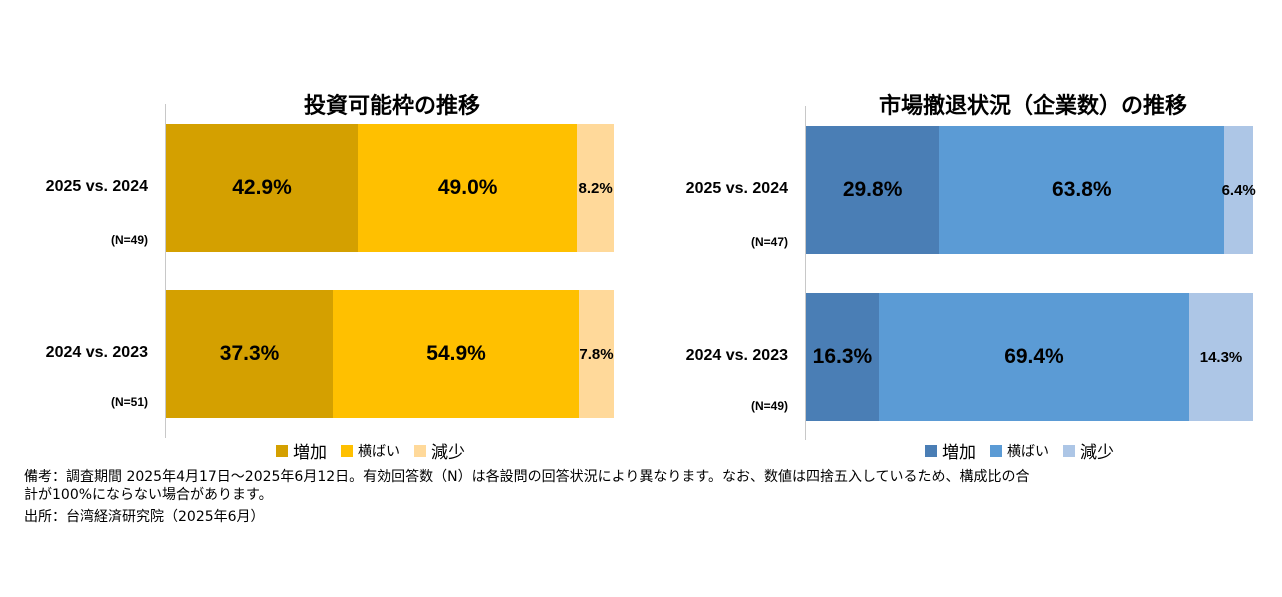 This screenshot has height=597, width=1282. I want to click on bar-segment-increase: 16.3%, so click(842, 357).